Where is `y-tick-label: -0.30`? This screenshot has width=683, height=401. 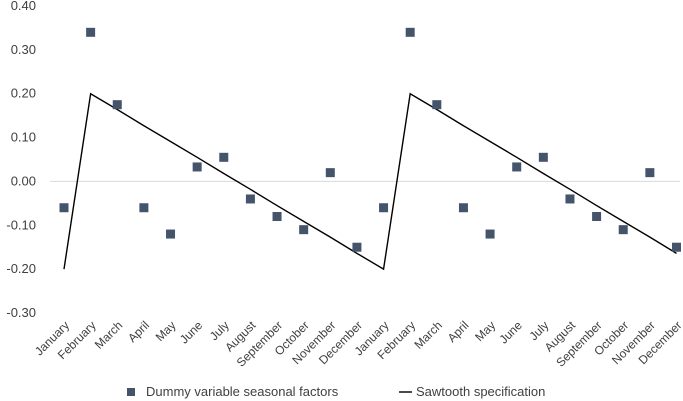 y-tick-label: -0.30 is located at coordinates (21, 312).